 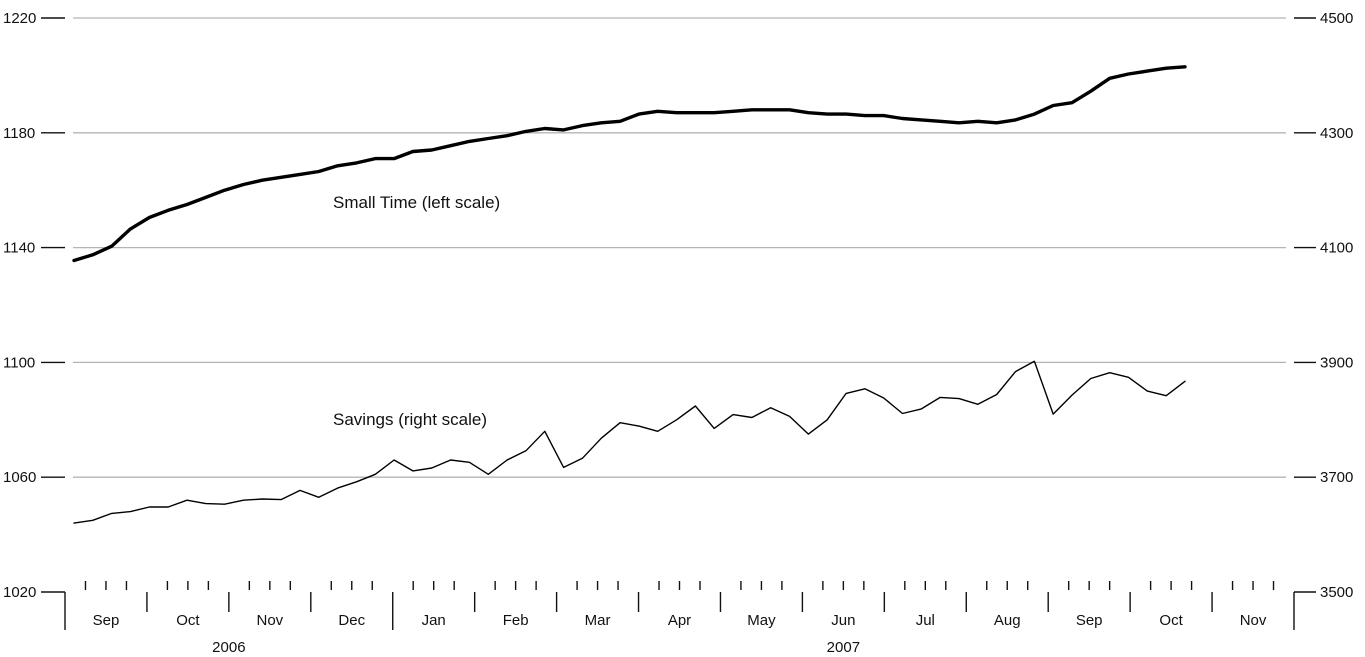 I want to click on left-tick-label: 1060, so click(x=19, y=477).